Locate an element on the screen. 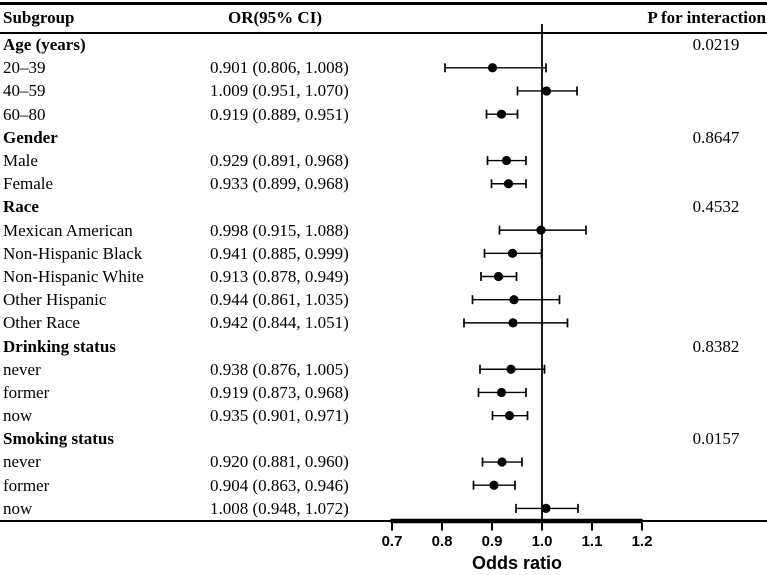  row-label: Other Race is located at coordinates (41, 323).